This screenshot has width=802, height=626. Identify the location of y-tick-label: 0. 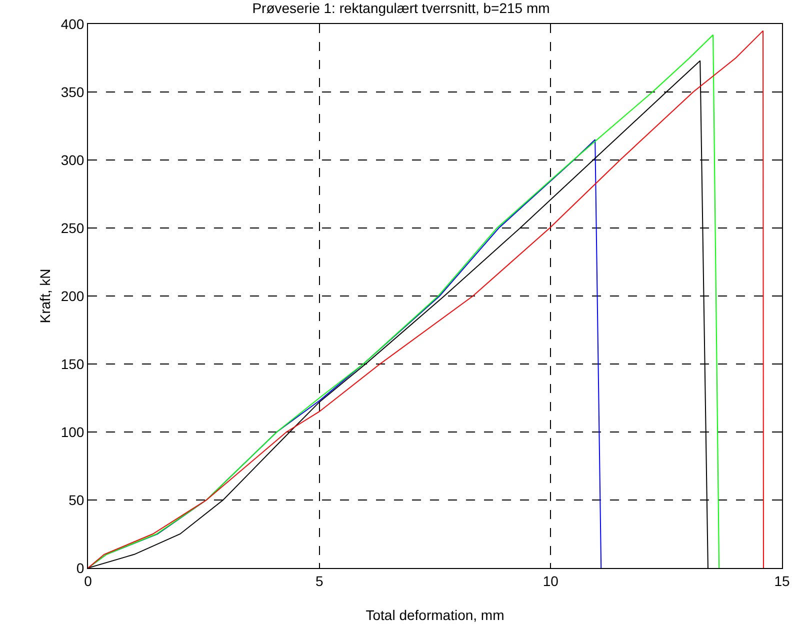
(80, 568).